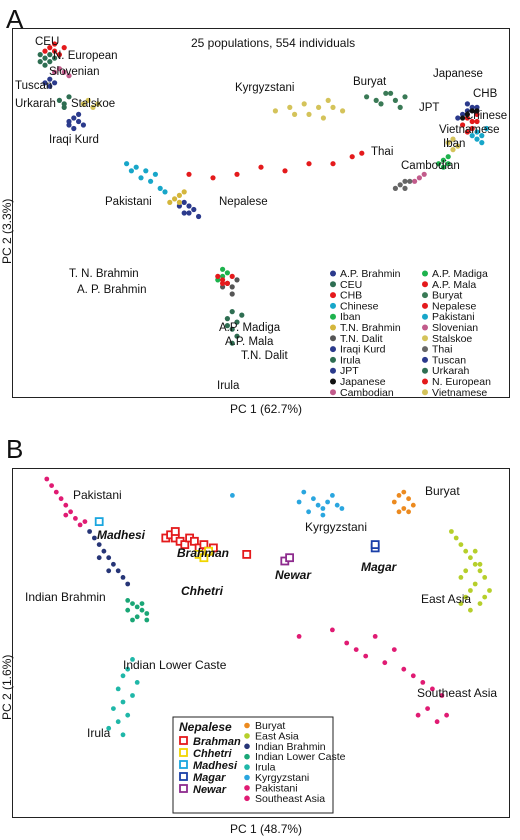 This screenshot has height=840, width=520. What do you see at coordinates (333, 327) in the screenshot?
I see `legend-a-marker-t-n-brahmin` at bounding box center [333, 327].